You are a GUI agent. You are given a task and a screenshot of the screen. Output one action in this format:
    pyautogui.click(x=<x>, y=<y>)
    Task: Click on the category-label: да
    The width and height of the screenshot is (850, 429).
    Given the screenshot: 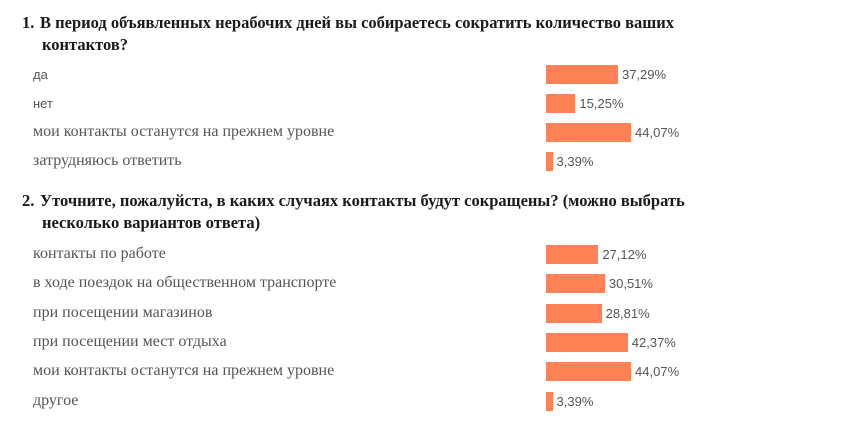 What is the action you would take?
    pyautogui.click(x=40, y=74)
    